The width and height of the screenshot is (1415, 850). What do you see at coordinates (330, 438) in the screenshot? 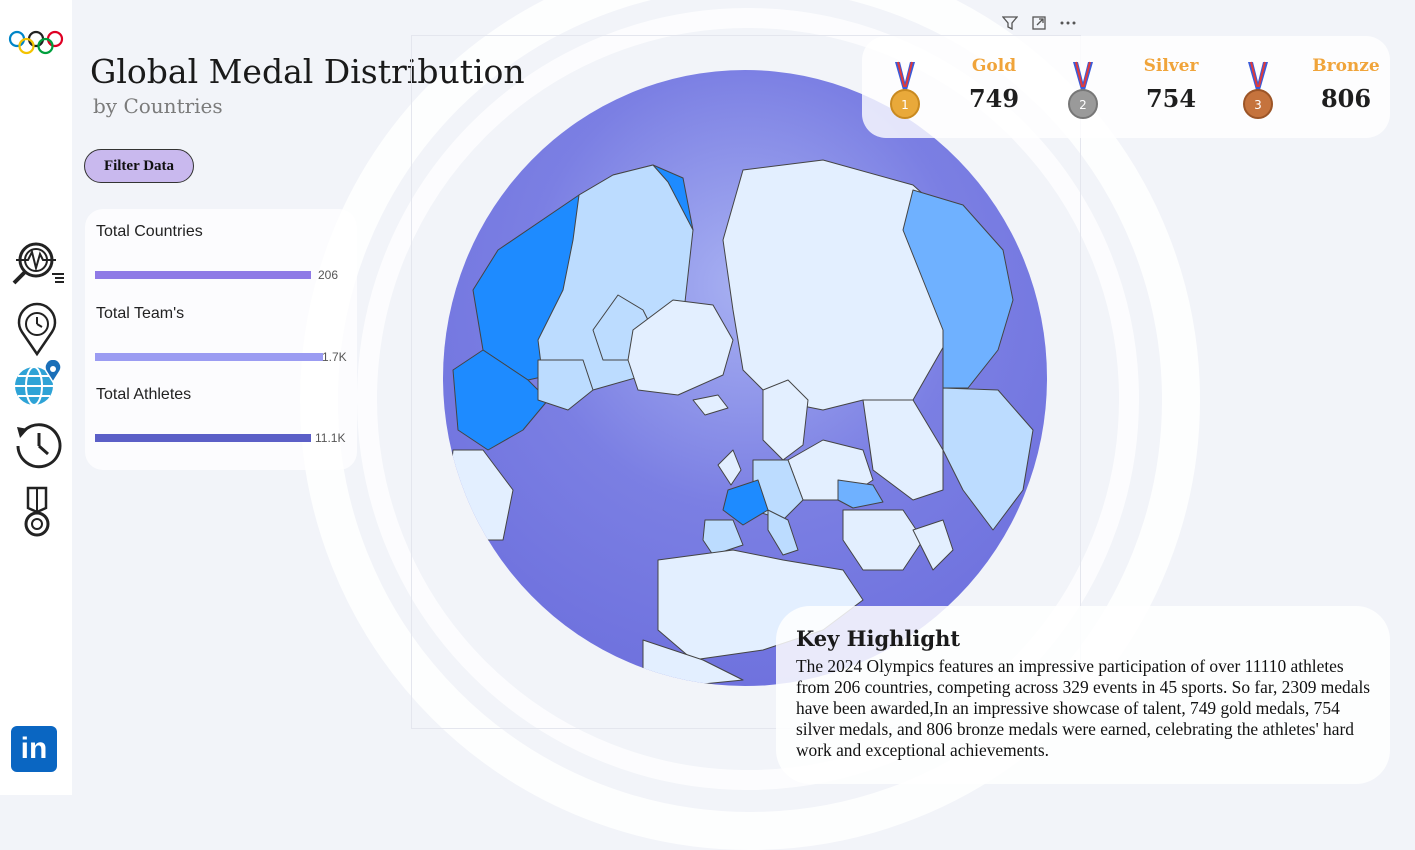
I see `stat-value-athletes: 11.1K` at bounding box center [330, 438].